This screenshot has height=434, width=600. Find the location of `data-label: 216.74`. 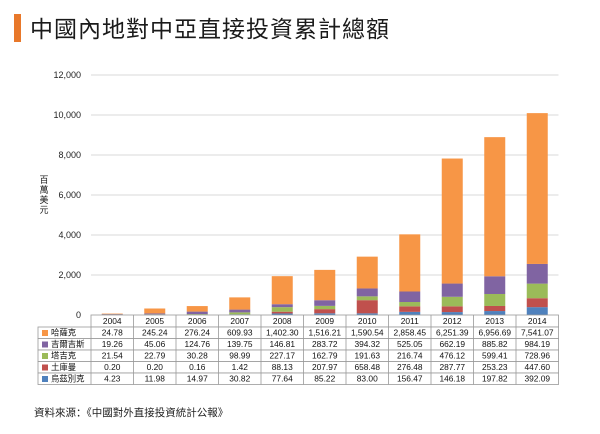

data-label: 216.74 is located at coordinates (410, 356).